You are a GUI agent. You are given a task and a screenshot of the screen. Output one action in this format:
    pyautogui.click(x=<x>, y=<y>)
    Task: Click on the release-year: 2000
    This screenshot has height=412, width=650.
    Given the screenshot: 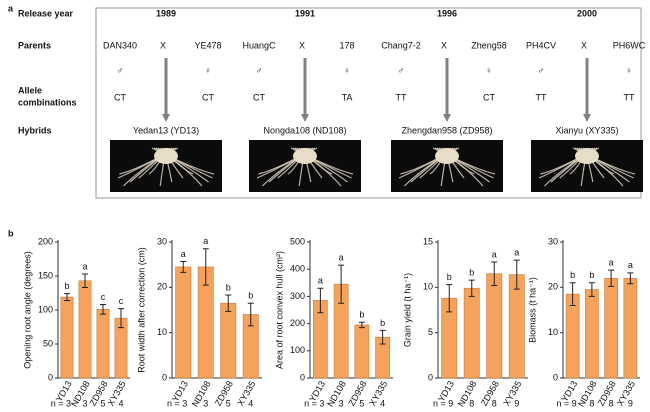 What is the action you would take?
    pyautogui.click(x=587, y=13)
    